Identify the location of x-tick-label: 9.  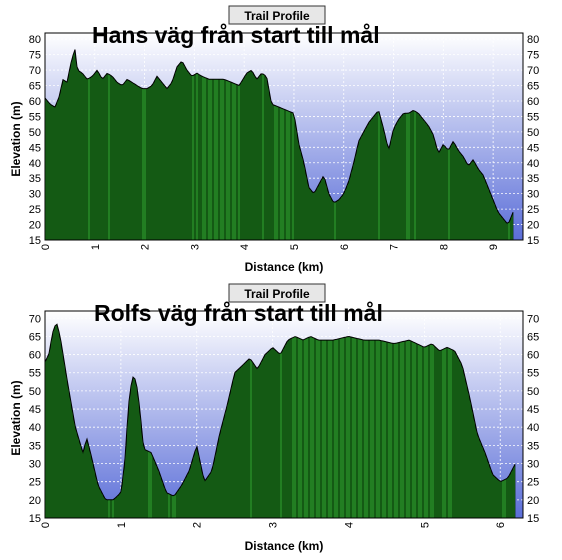
(494, 247).